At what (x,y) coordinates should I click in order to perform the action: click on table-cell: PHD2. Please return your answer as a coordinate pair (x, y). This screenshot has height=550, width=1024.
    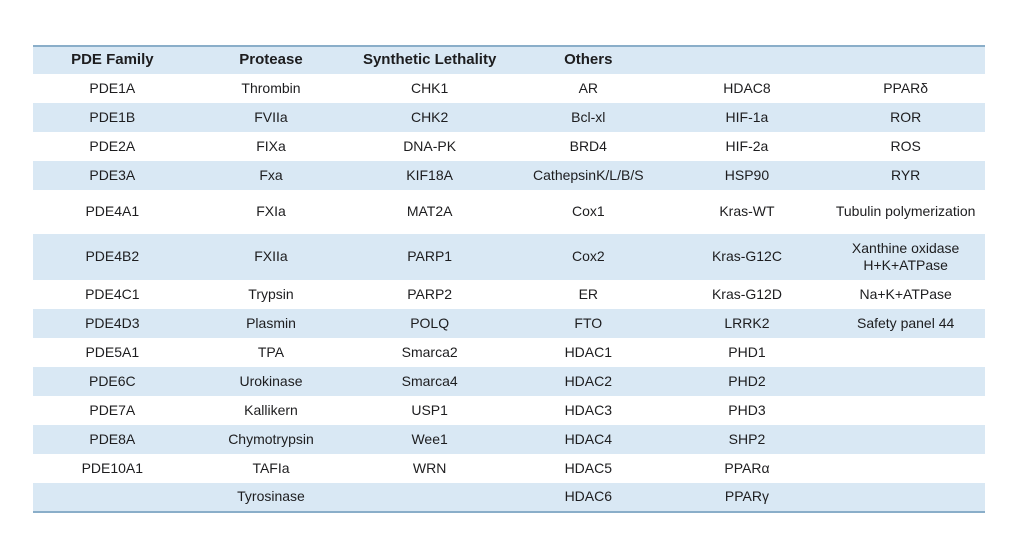
    Looking at the image, I should click on (747, 380).